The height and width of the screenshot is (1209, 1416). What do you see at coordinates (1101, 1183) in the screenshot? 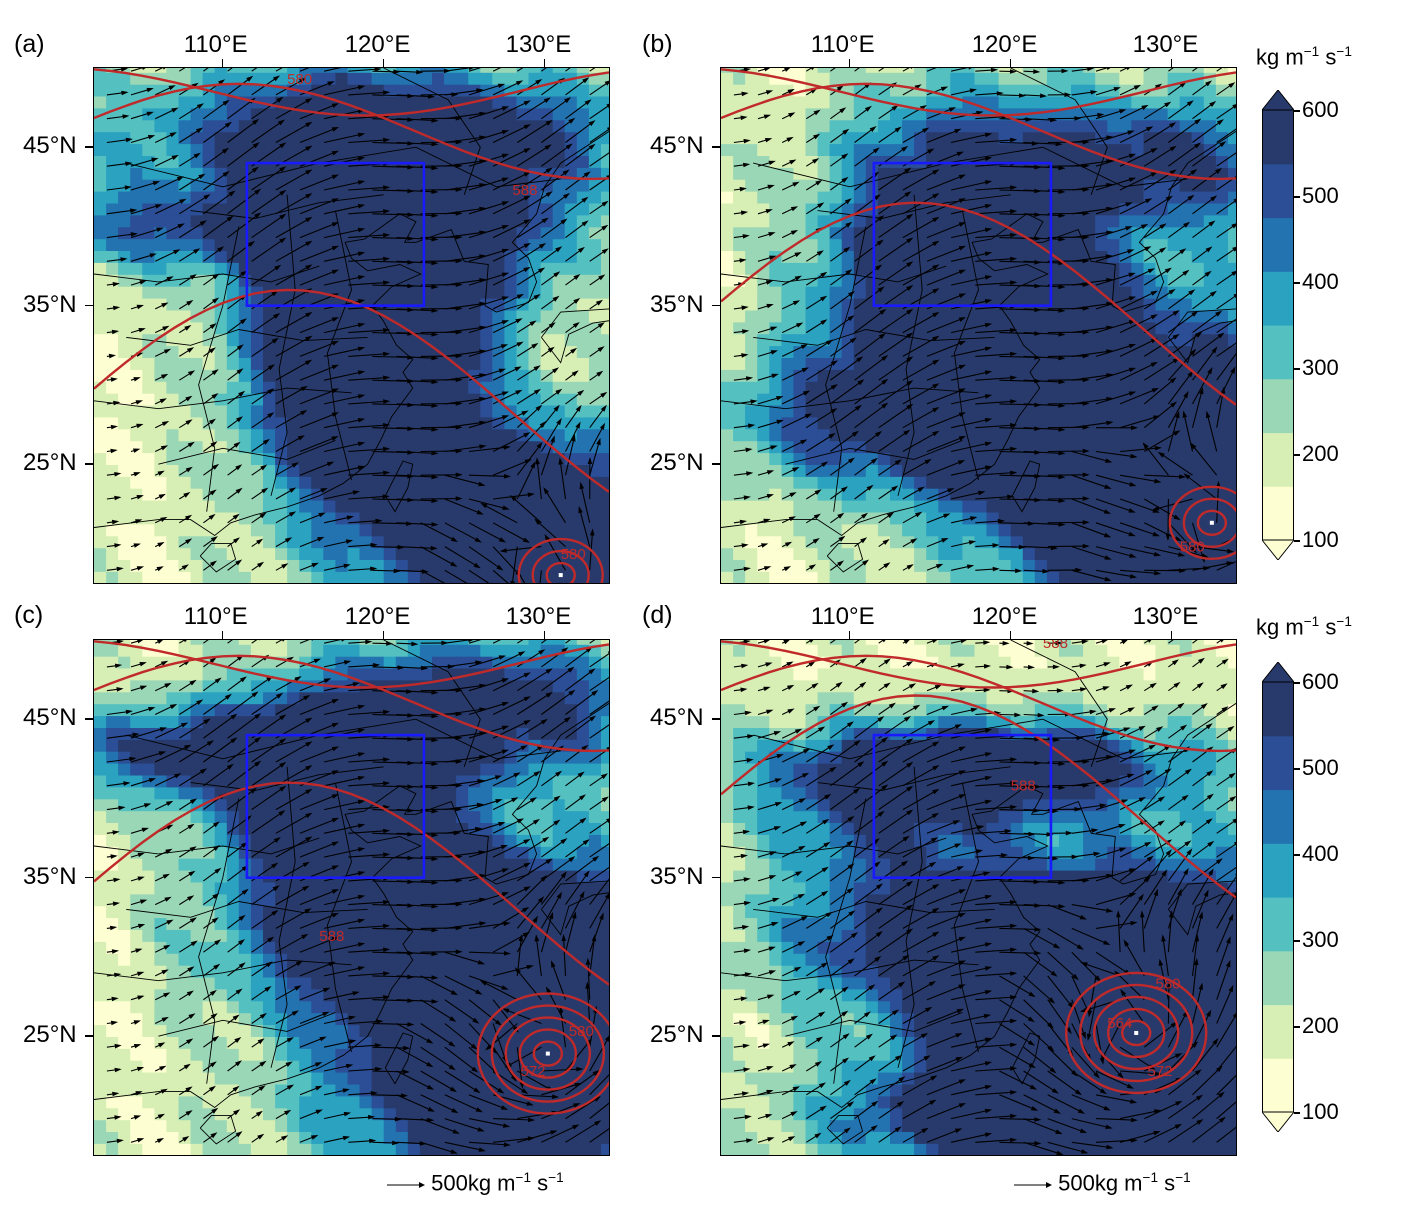
I see `reference-vector-right: 500kg m−1 s−1` at bounding box center [1101, 1183].